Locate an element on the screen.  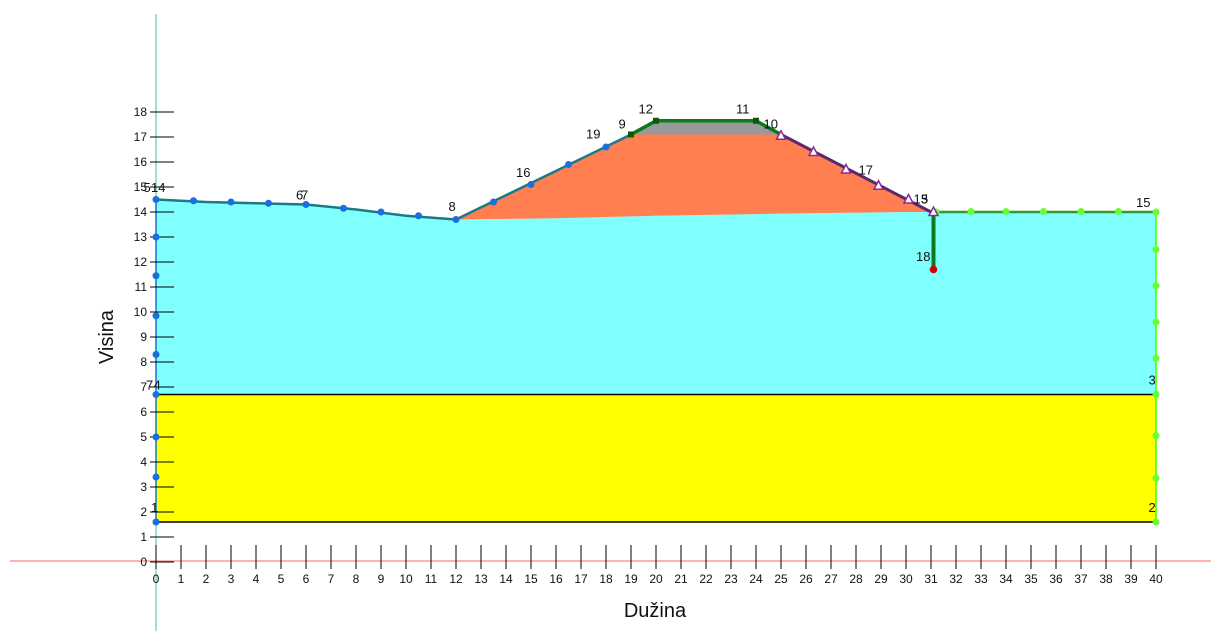
x-tick-label: 40 is located at coordinates (1156, 579).